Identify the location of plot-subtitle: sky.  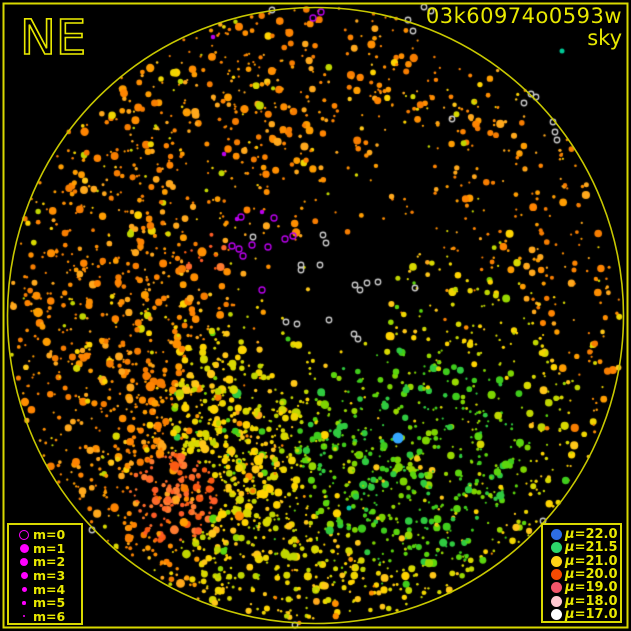
(604, 38).